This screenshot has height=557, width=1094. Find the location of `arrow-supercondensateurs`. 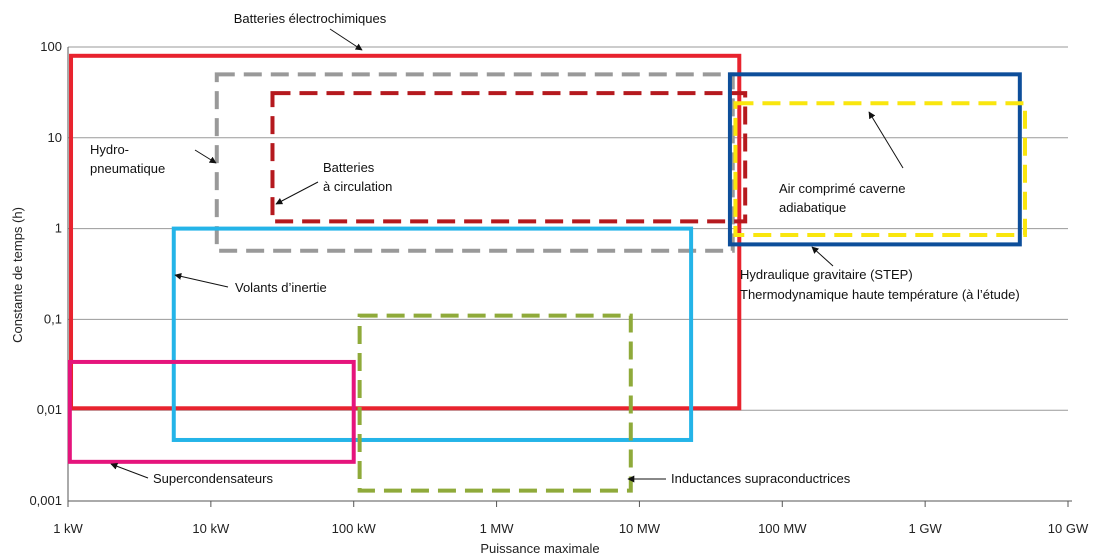

arrow-supercondensateurs is located at coordinates (129, 470).